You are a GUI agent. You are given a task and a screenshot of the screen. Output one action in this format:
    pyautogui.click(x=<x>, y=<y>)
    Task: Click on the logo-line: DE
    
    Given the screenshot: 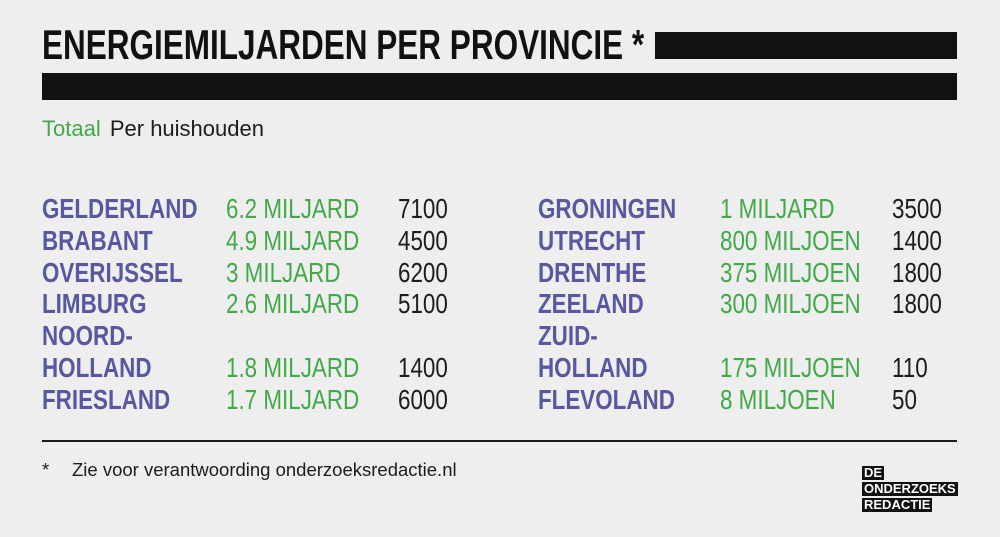 What is the action you would take?
    pyautogui.click(x=873, y=472)
    